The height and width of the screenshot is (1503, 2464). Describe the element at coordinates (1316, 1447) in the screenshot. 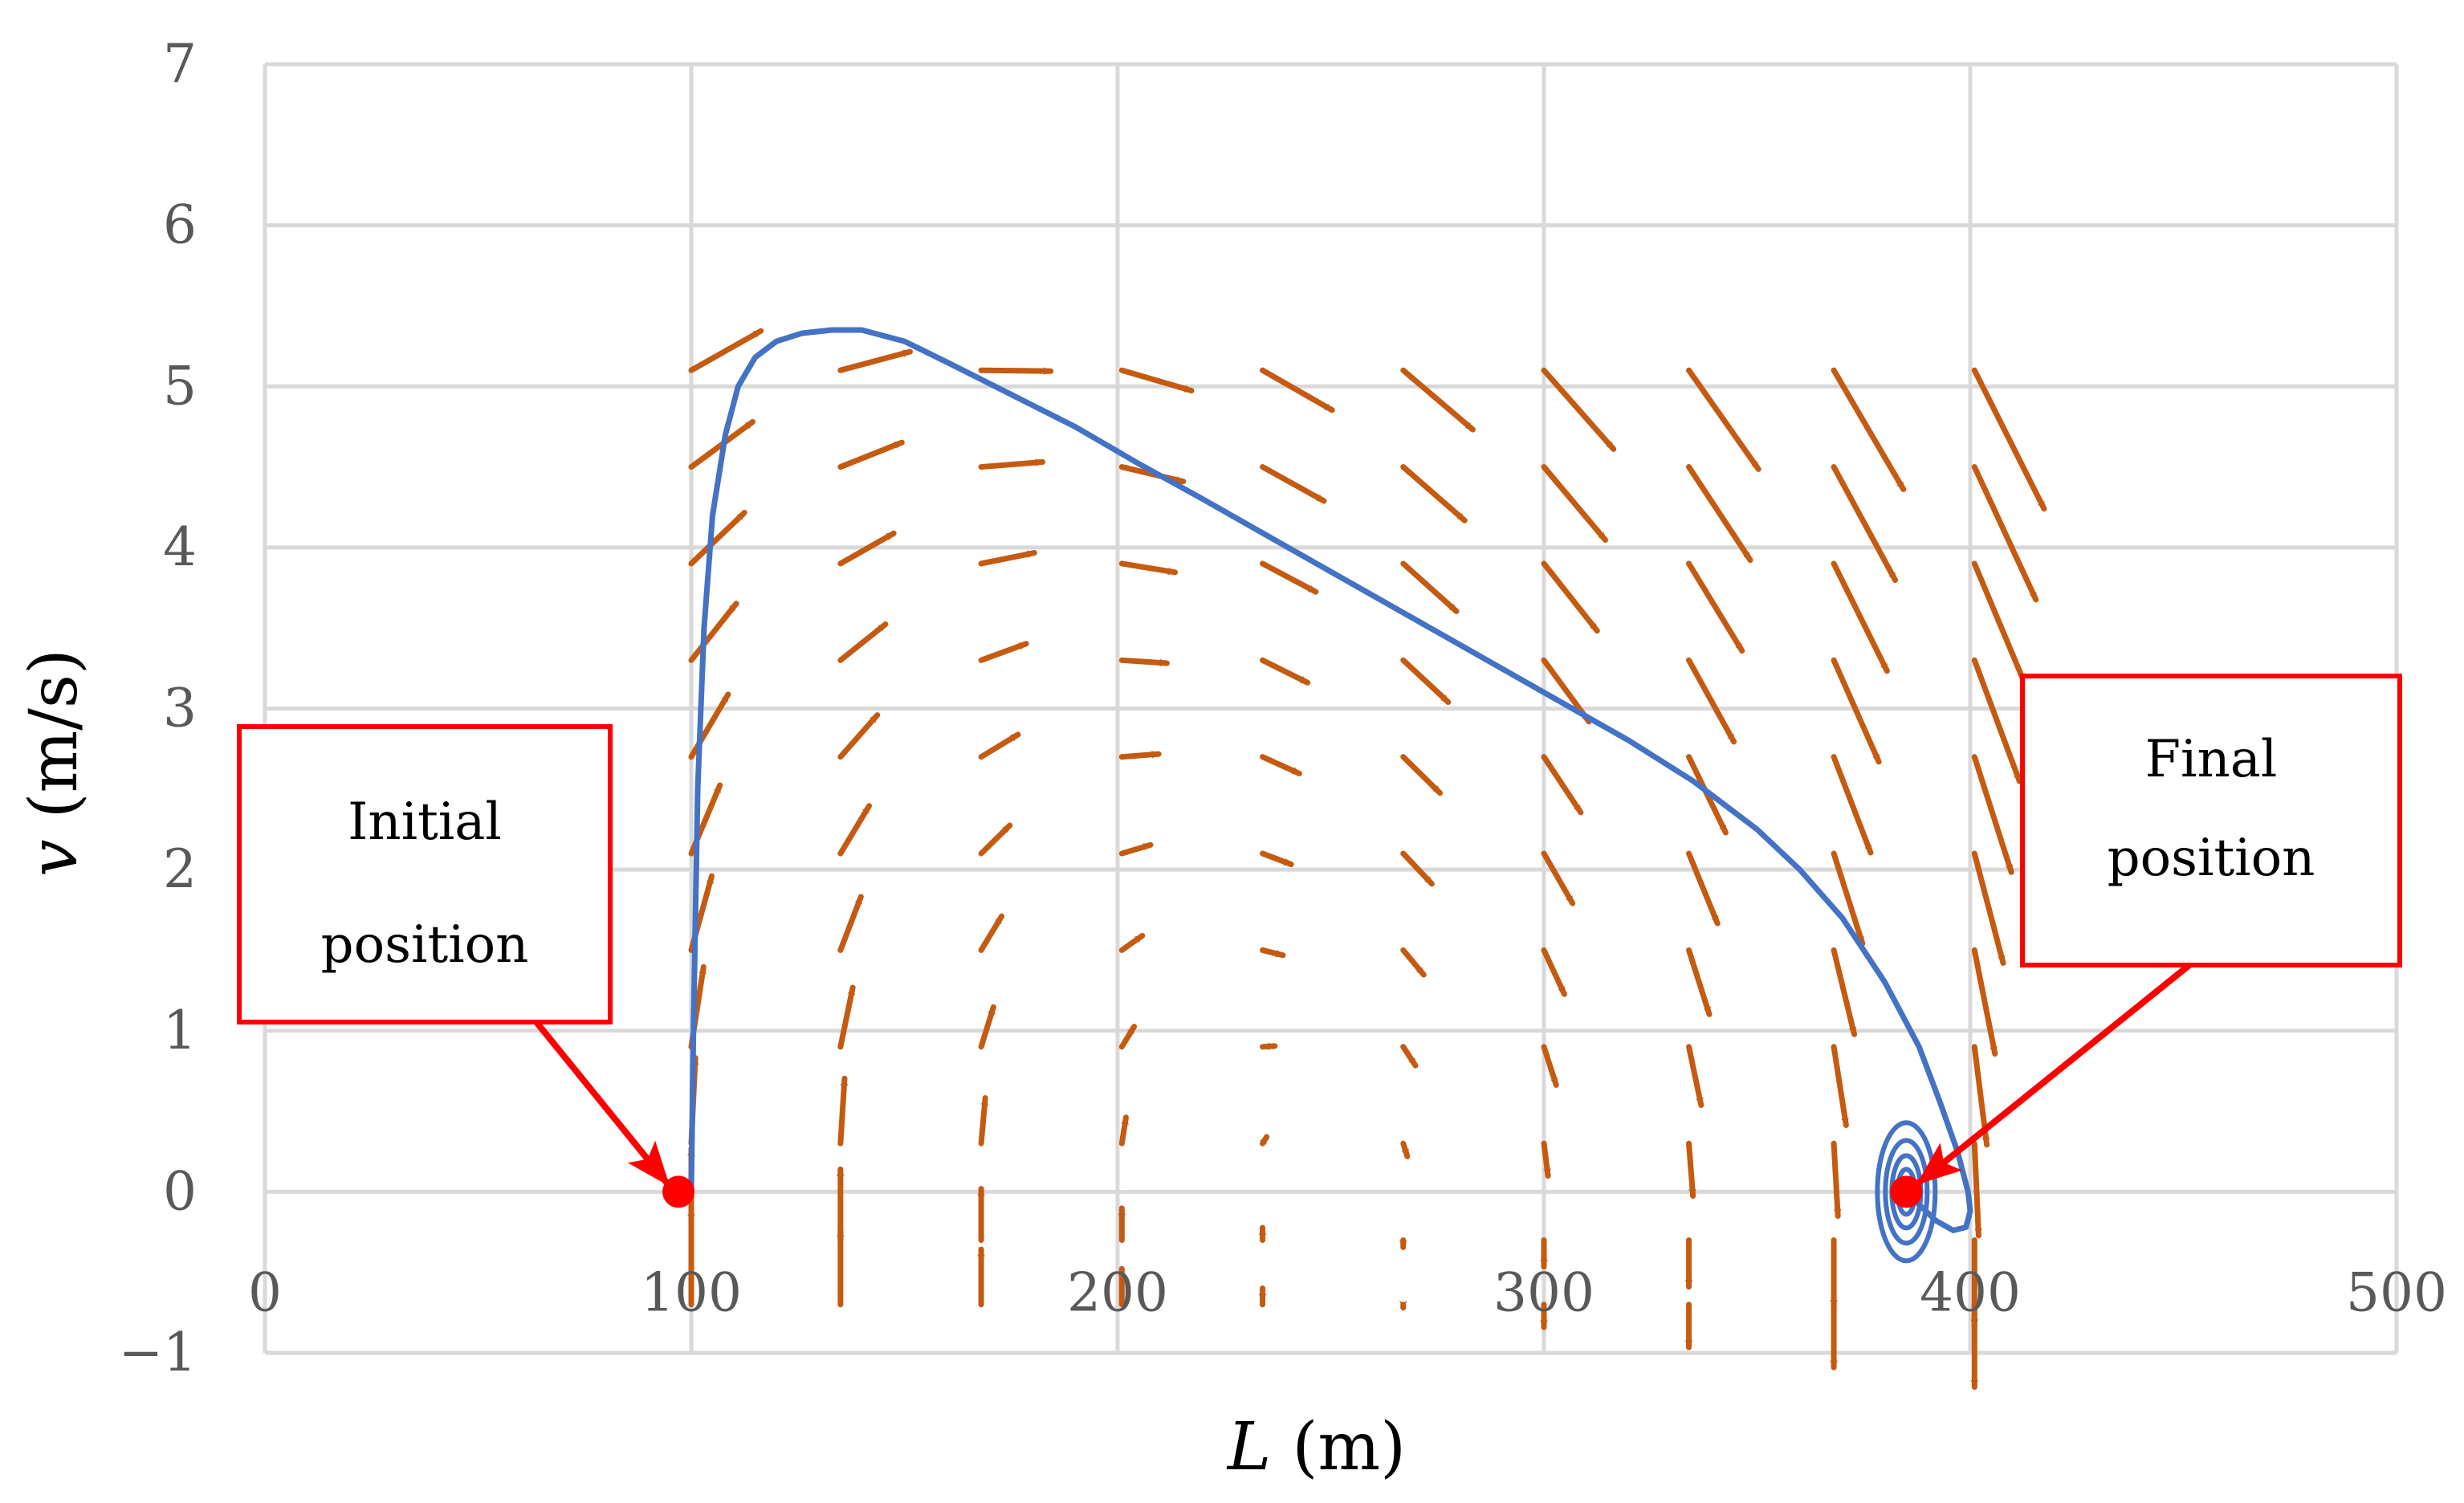

I see `x-axis-label: L (m)` at that location.